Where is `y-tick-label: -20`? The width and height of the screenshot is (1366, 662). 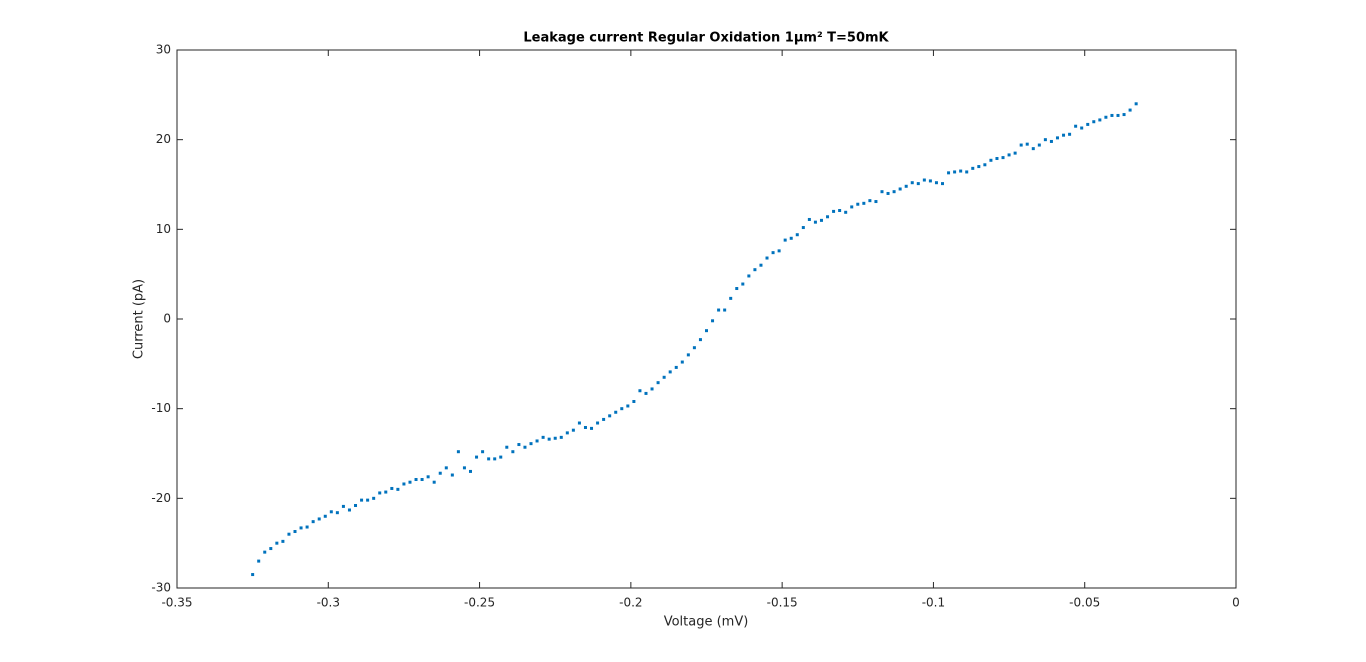 y-tick-label: -20 is located at coordinates (161, 498).